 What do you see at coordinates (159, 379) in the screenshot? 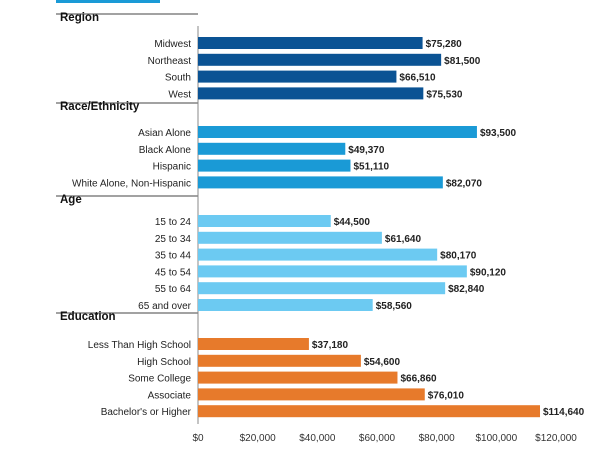
I see `category-label: Some College` at bounding box center [159, 379].